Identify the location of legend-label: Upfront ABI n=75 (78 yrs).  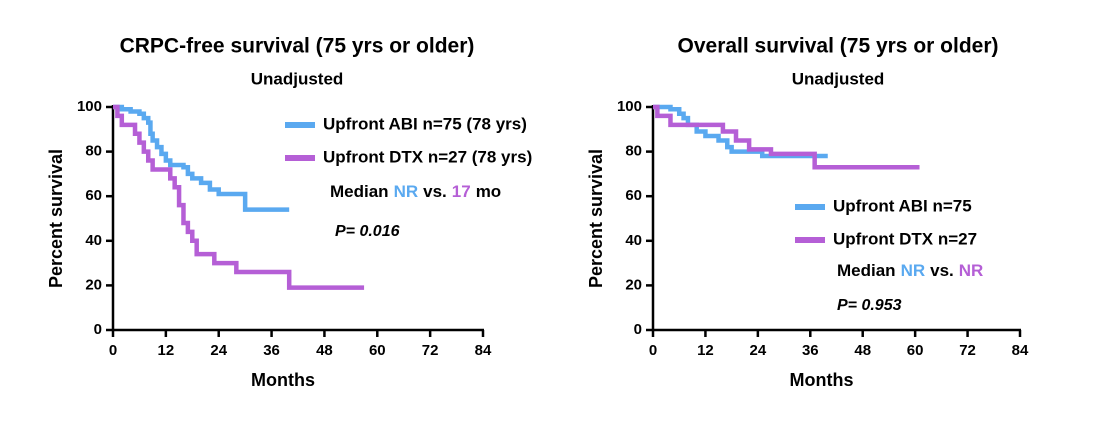
(425, 123).